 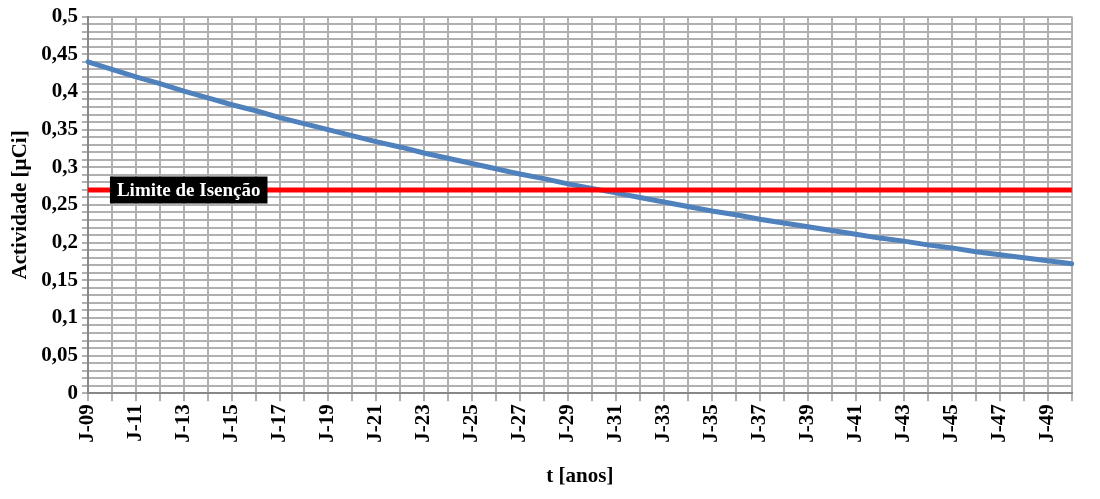 What do you see at coordinates (326, 423) in the screenshot?
I see `x-tick-label: J-19` at bounding box center [326, 423].